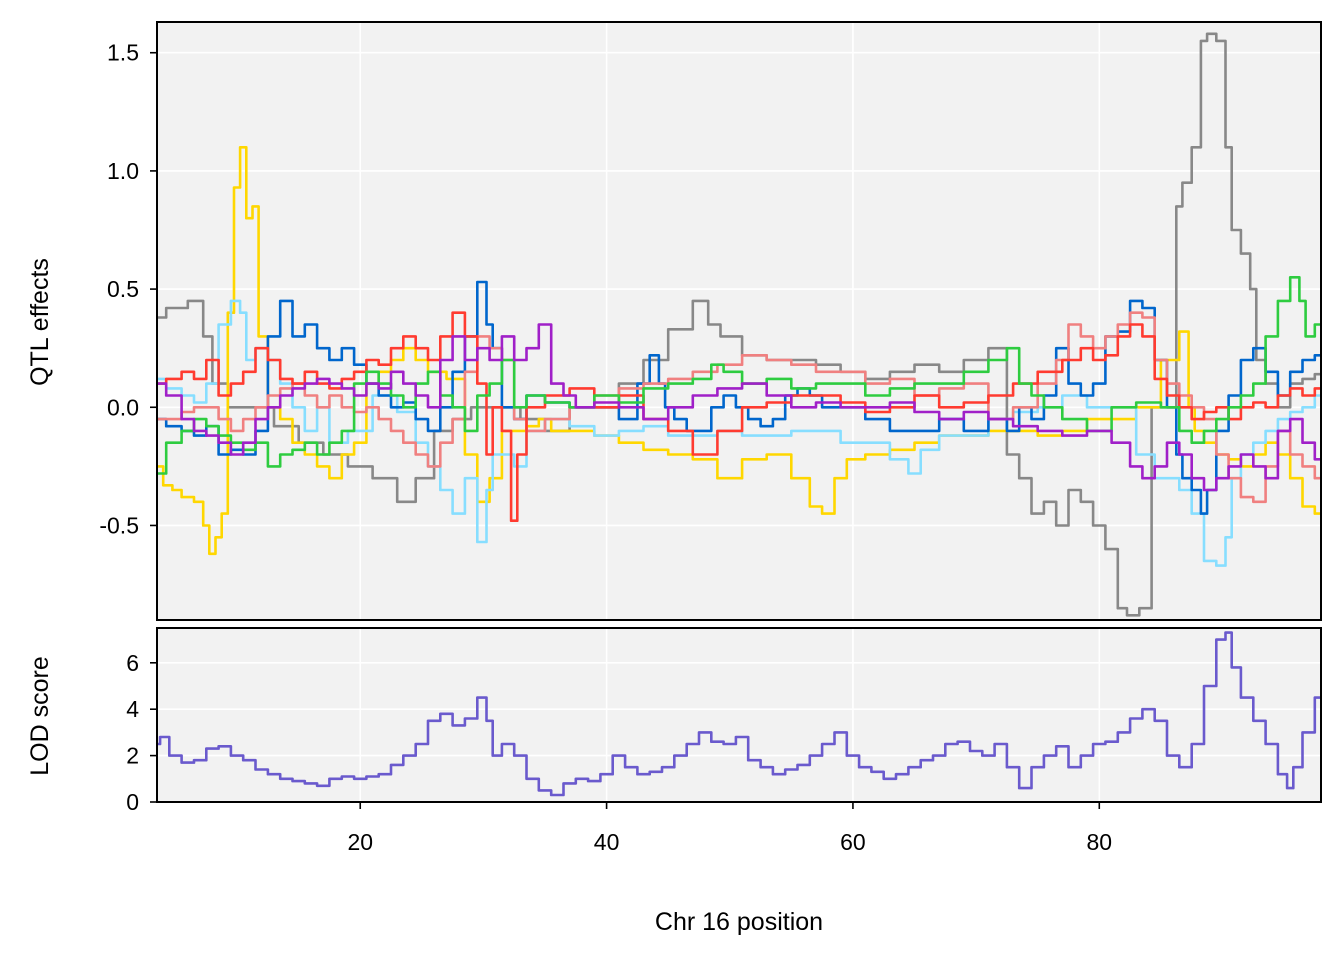  I want to click on lod-ytick-label-1: 2, so click(132, 756).